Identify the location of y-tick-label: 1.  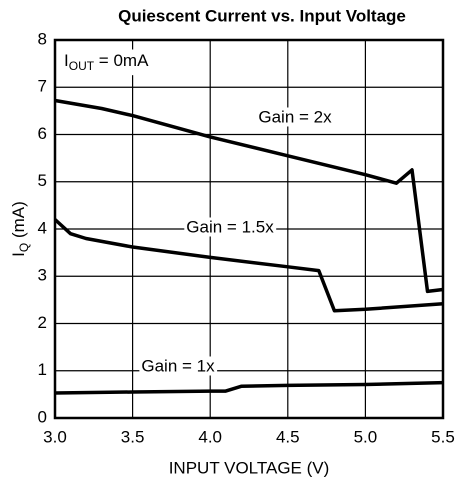
(42, 369).